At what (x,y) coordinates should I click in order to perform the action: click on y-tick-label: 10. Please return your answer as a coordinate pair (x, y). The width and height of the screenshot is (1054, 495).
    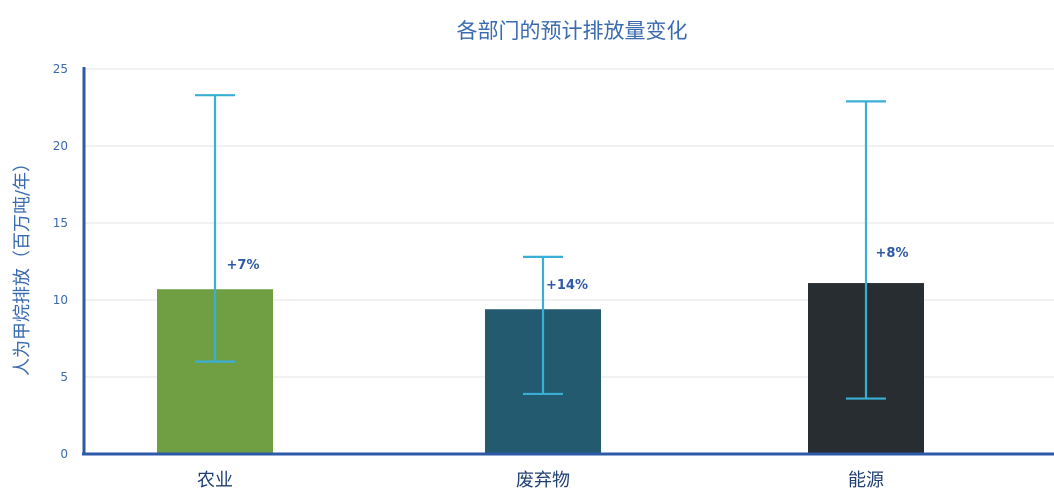
    Looking at the image, I should click on (60, 300).